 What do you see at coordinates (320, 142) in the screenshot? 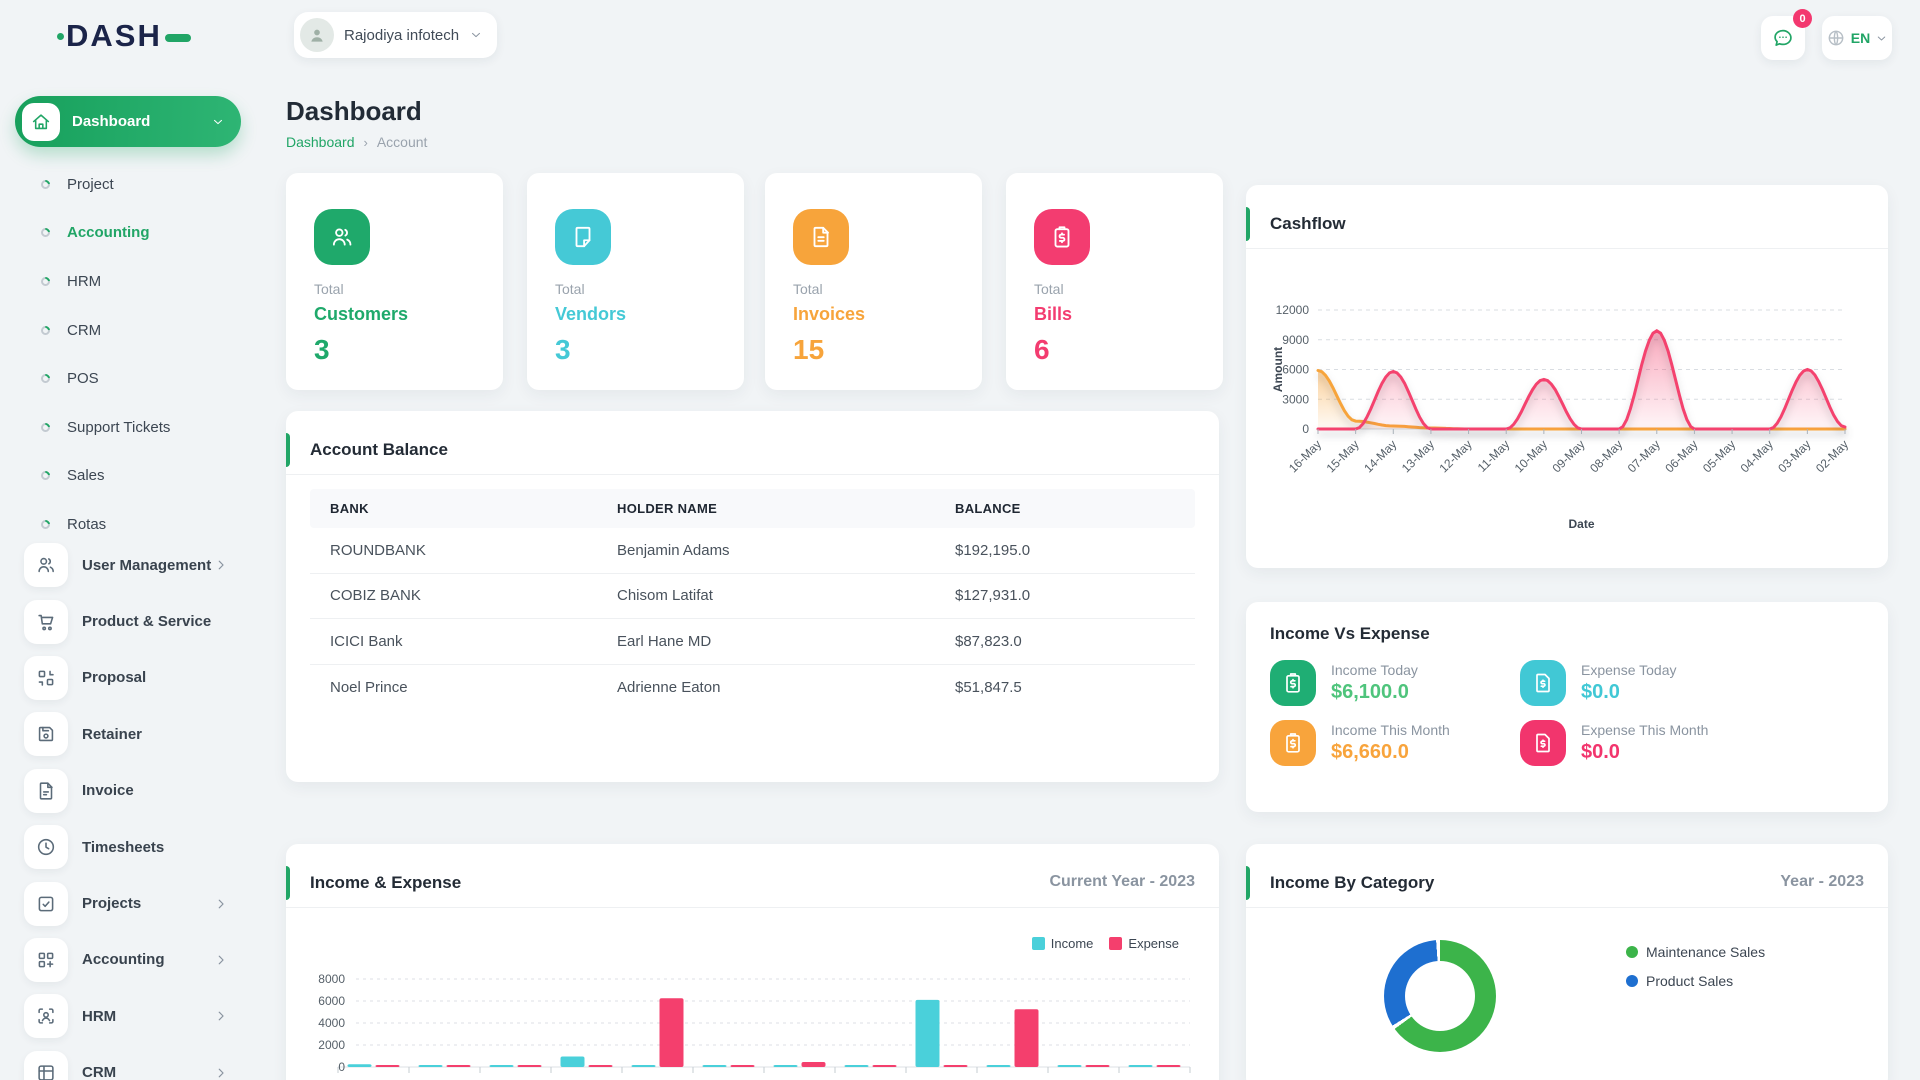
I see `breadcrumb-dashboard-link: Dashboard` at bounding box center [320, 142].